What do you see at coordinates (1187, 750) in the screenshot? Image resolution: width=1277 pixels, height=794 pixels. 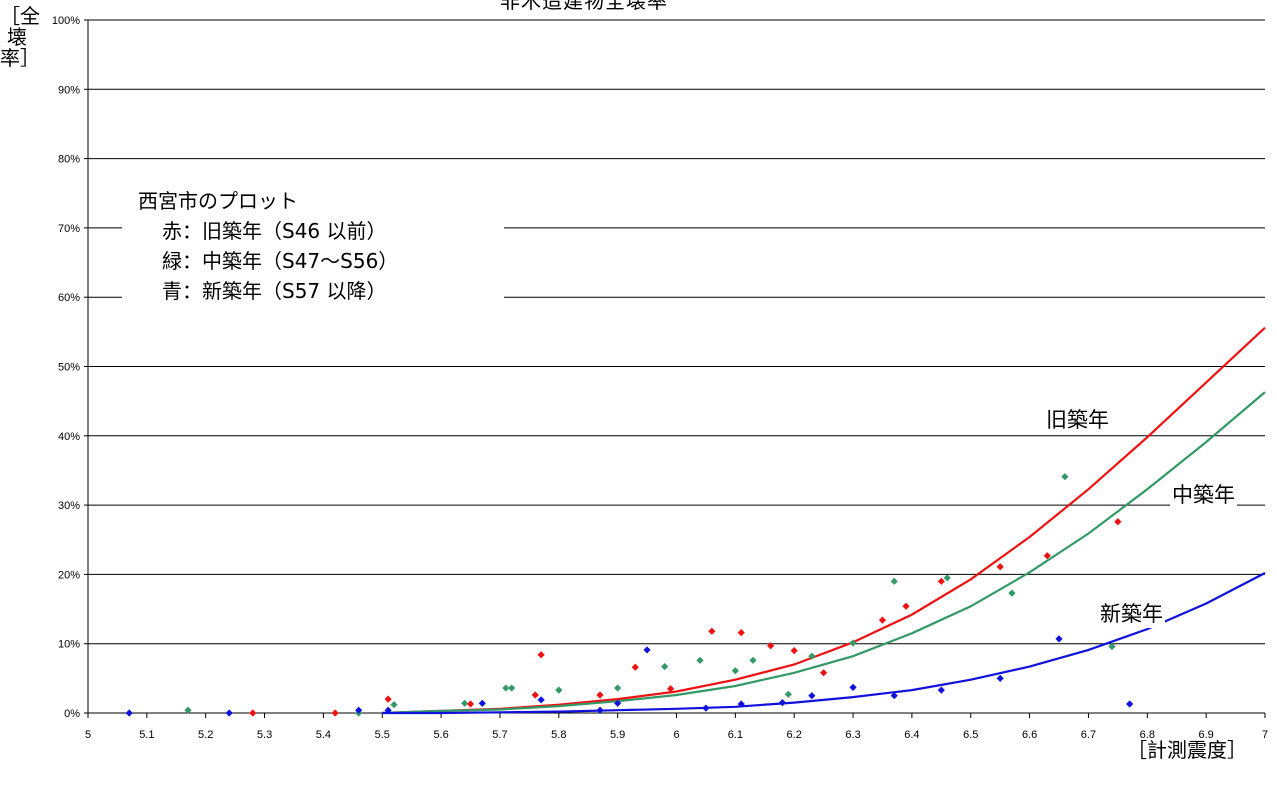 I see `x-axis-label: ［計測震度］` at bounding box center [1187, 750].